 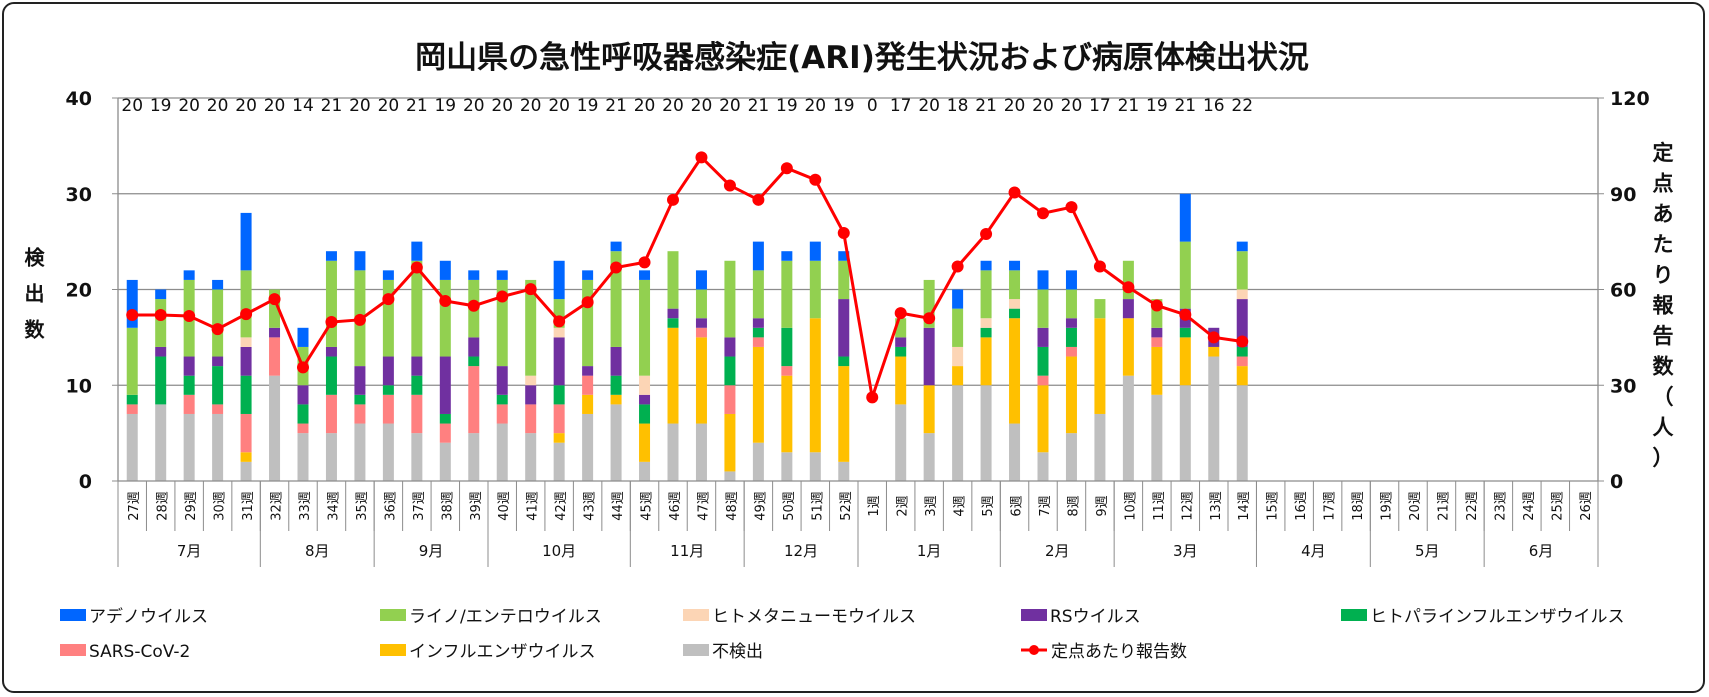 I want to click on week-label: 6週, so click(x=1017, y=505).